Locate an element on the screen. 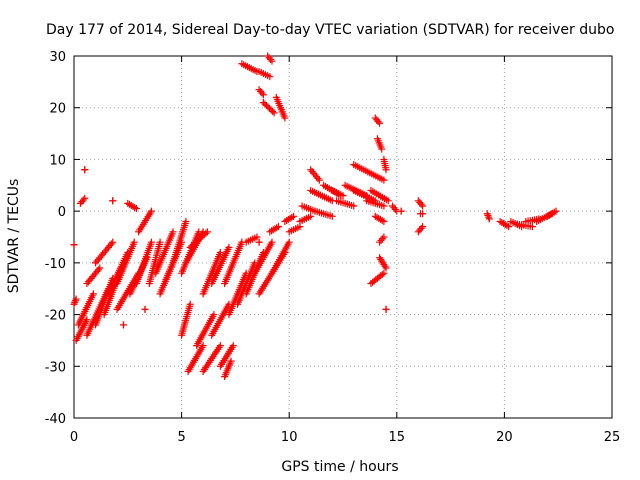  x-axis-label: GPS time / hours is located at coordinates (339, 467).